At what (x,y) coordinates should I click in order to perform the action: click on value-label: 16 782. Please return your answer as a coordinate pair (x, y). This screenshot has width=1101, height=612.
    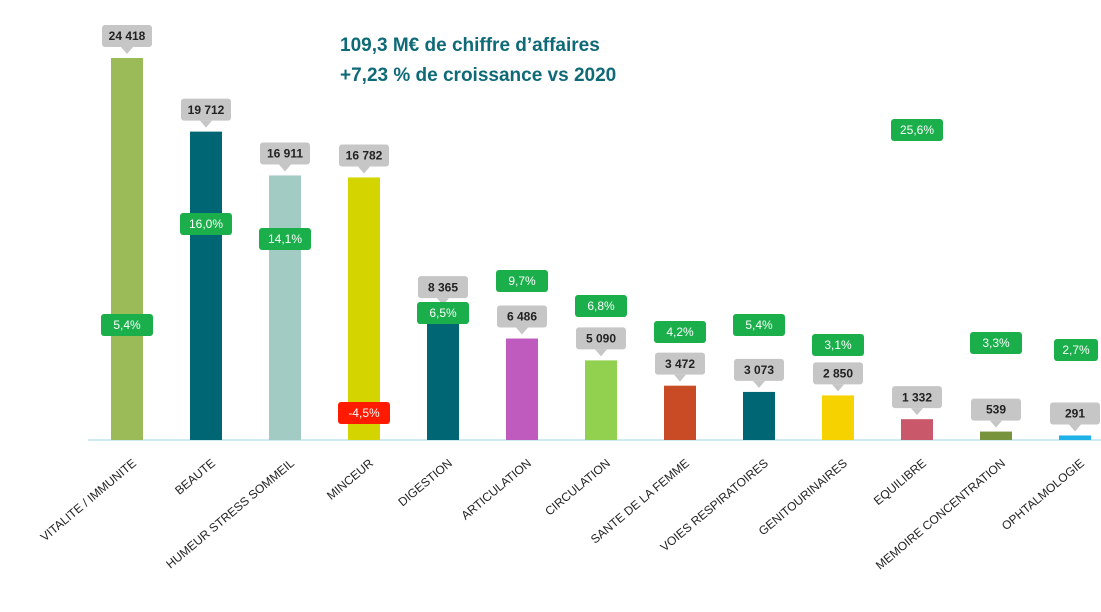
    Looking at the image, I should click on (364, 156).